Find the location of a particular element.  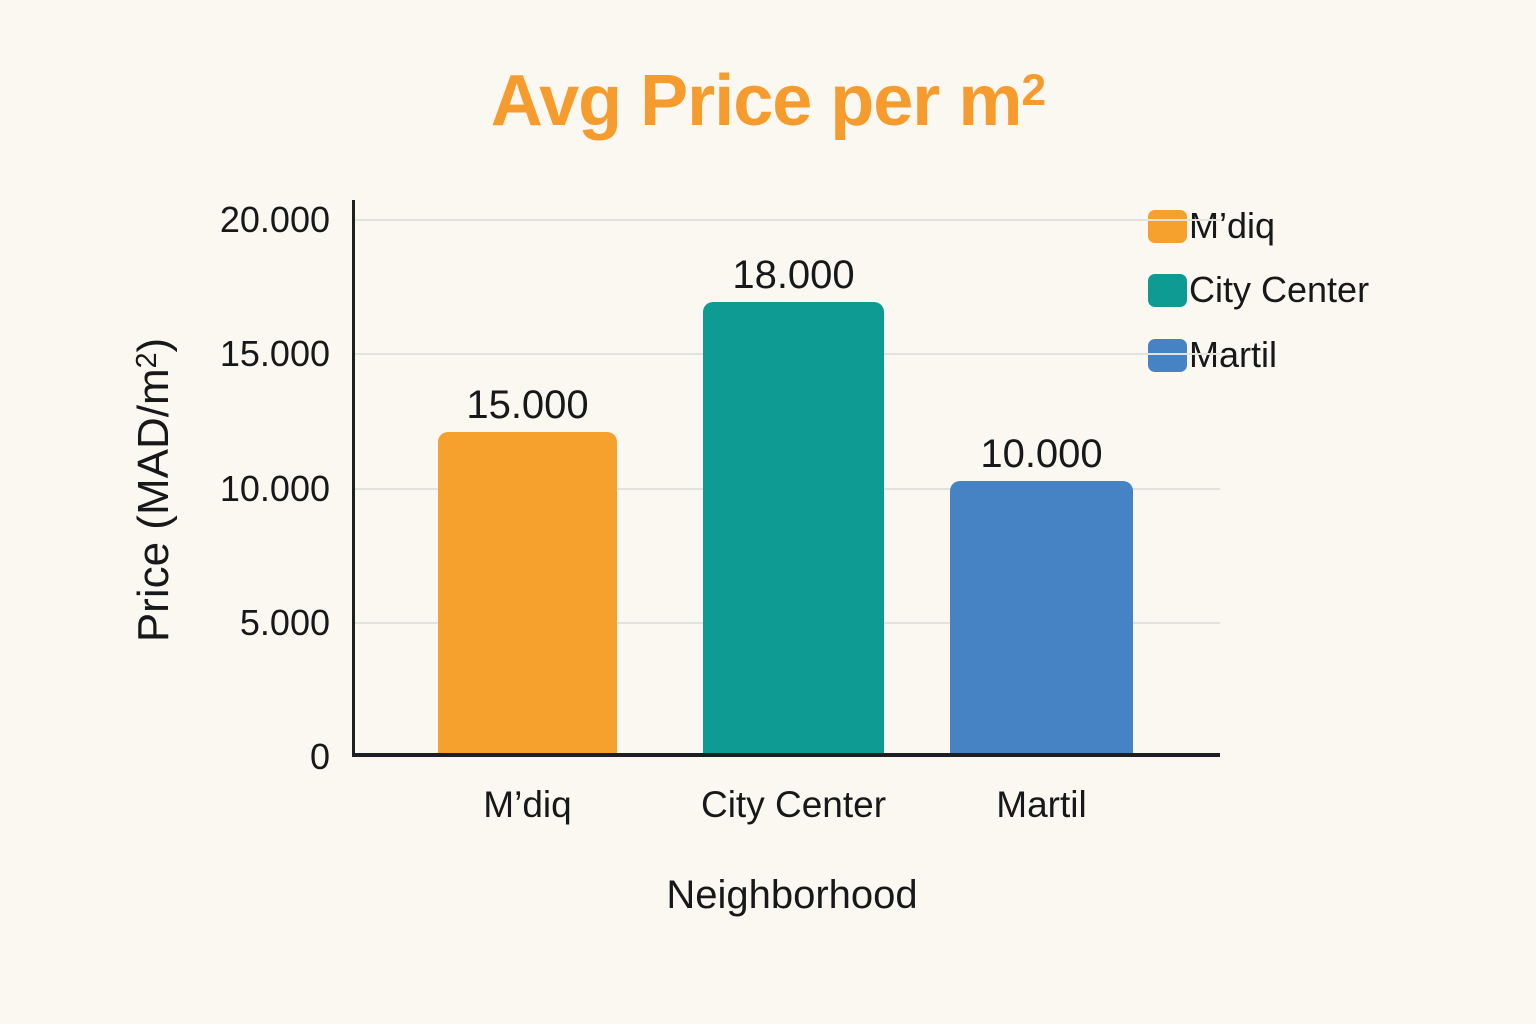

x-axis-title: Neighborhood is located at coordinates (792, 895).